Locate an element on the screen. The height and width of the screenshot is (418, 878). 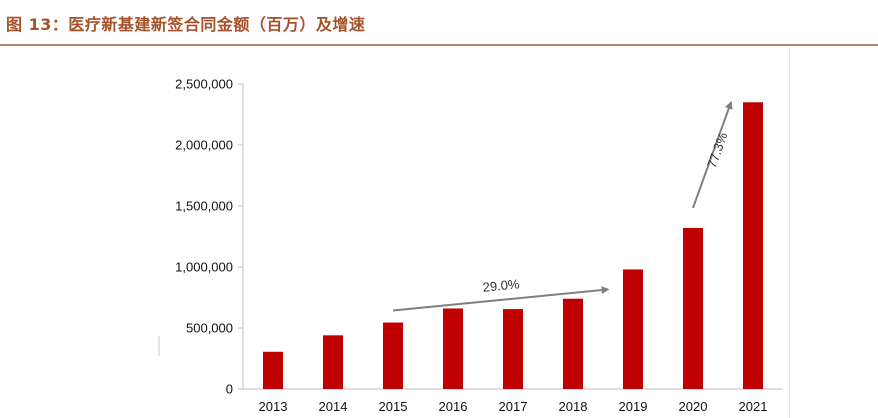
x-tick-label: 2019 is located at coordinates (633, 406).